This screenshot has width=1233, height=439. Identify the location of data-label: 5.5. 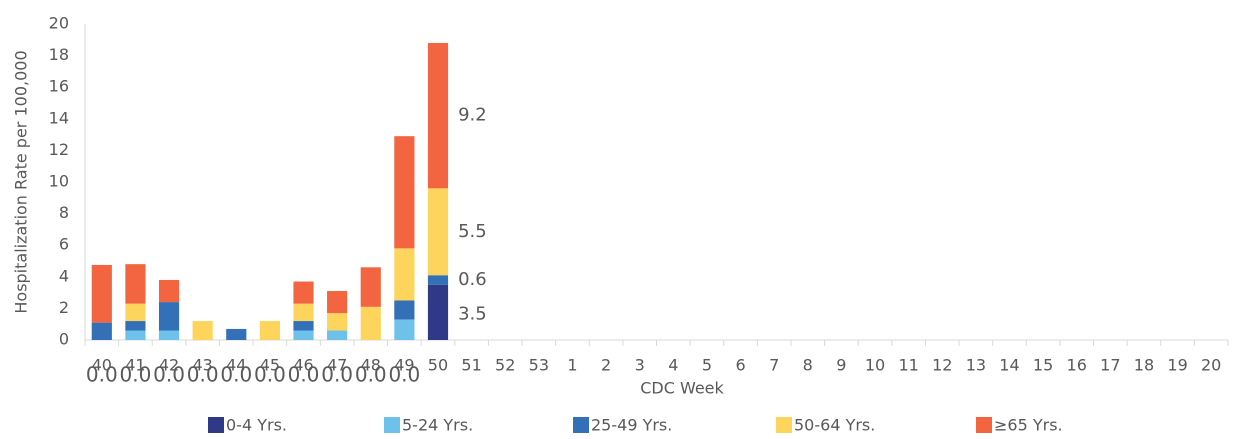
(472, 231).